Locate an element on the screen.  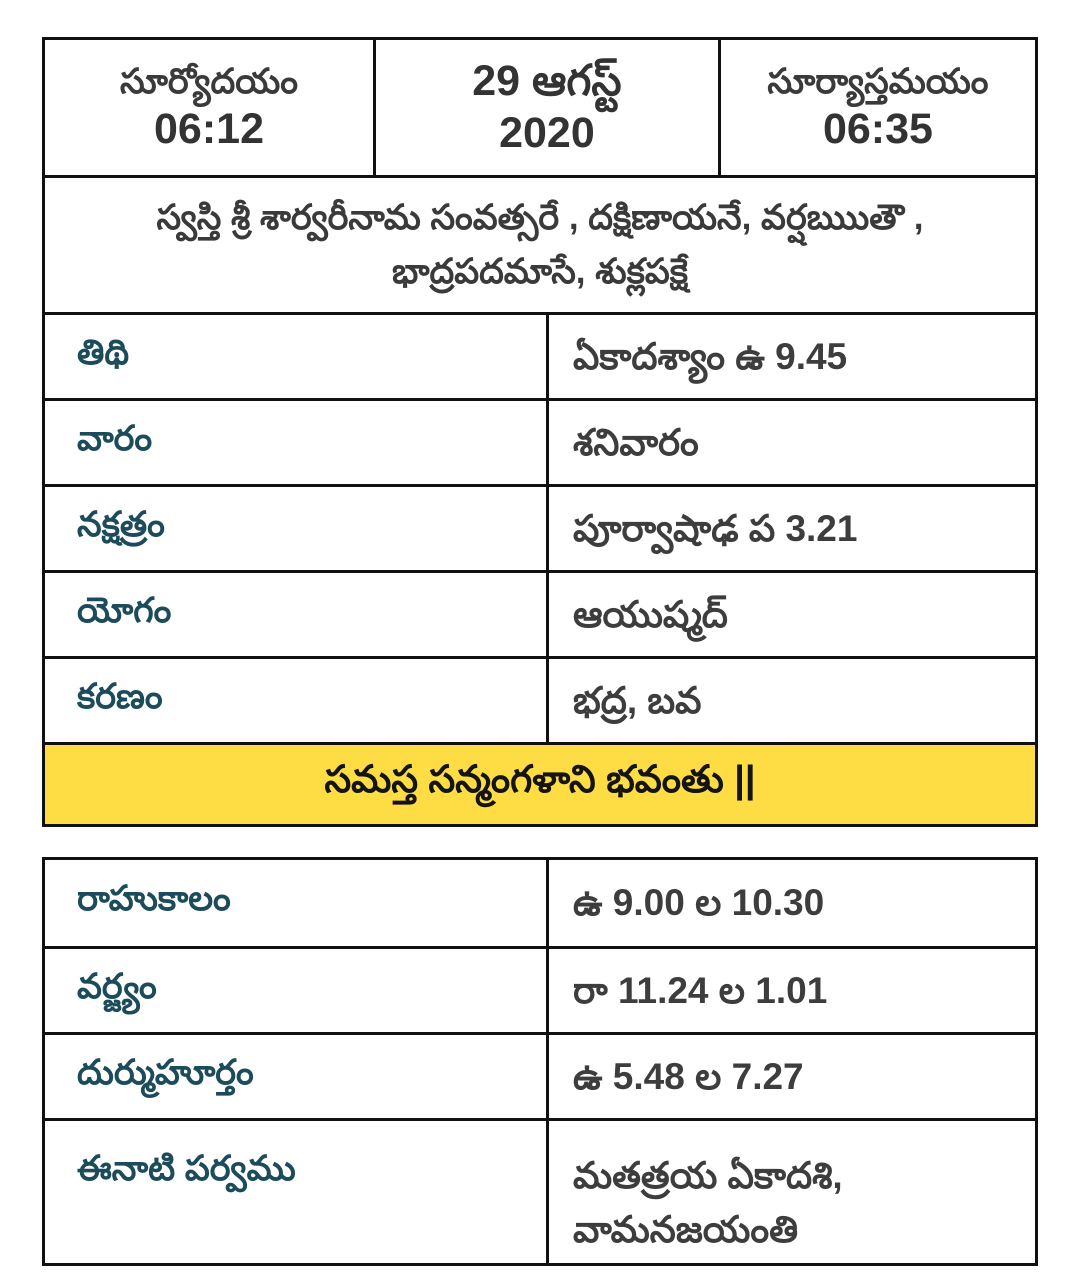
table-row-parvamu: ఈనాటి పర్వము మతత్రయ ఏకాదశి, వామనజయంతి is located at coordinates (540, 1190).